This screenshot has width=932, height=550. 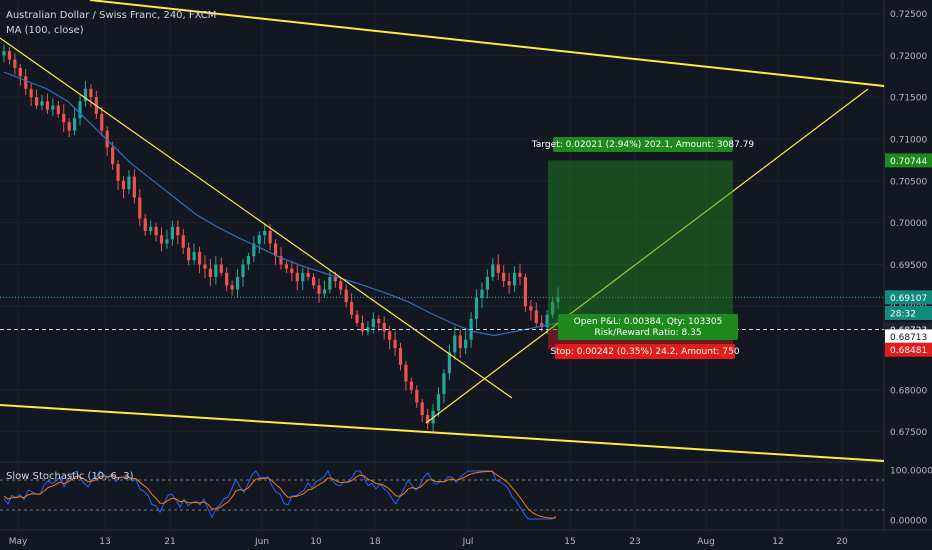 I want to click on stop-price-badge: 0.68481, so click(x=908, y=349).